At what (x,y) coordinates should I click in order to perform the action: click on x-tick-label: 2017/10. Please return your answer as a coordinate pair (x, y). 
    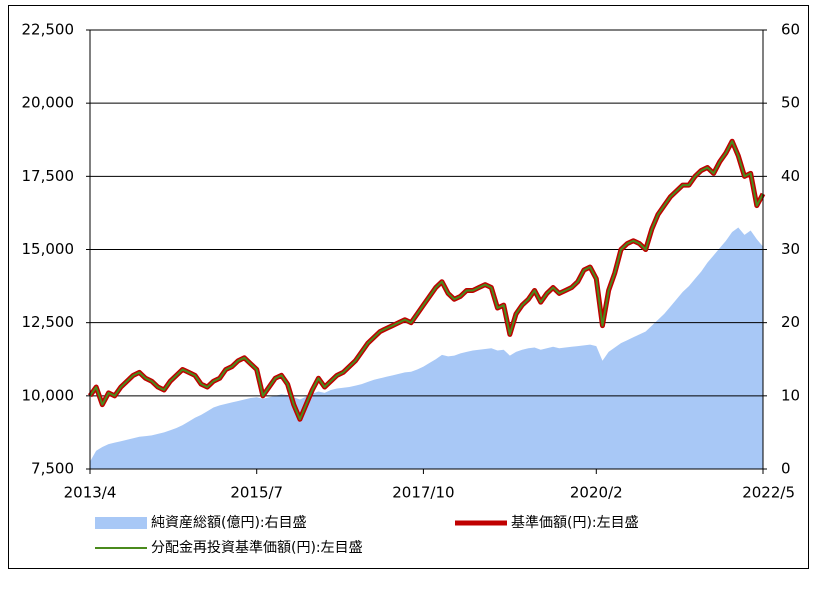
    Looking at the image, I should click on (423, 493).